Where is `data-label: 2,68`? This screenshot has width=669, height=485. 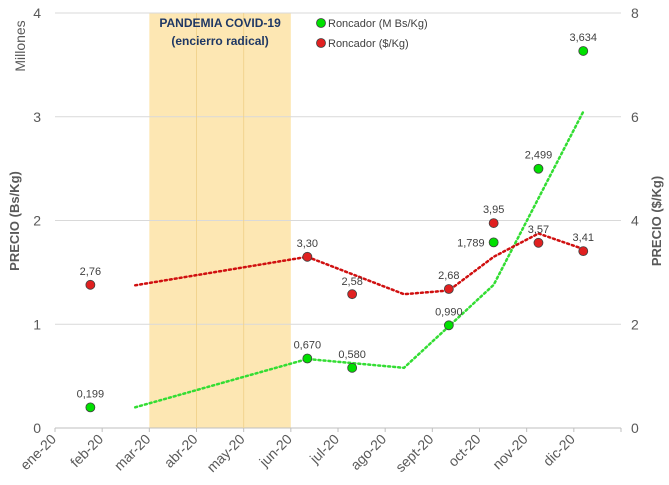
data-label: 2,68 is located at coordinates (448, 276).